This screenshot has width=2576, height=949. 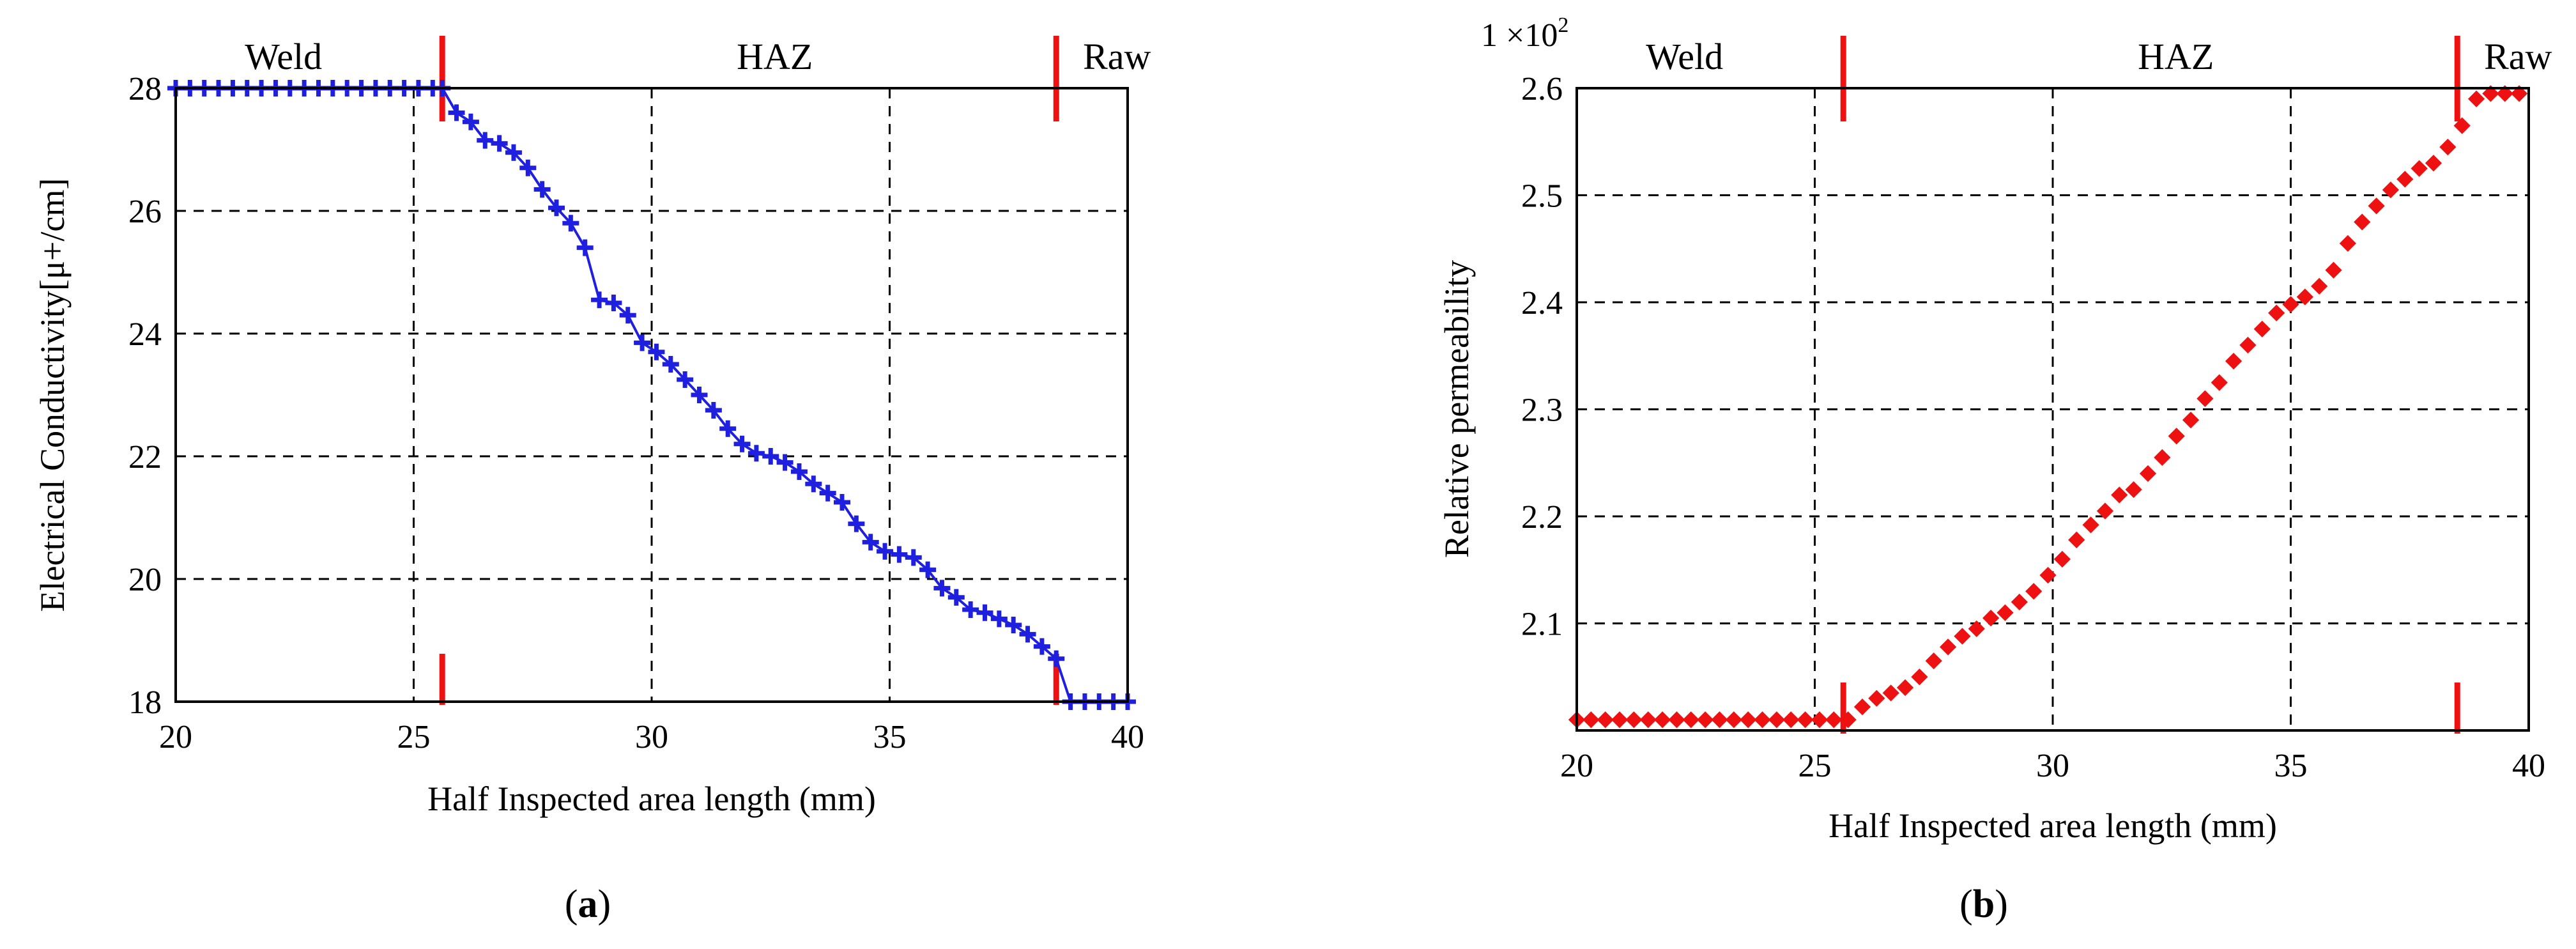 I want to click on panel-a-y-tick-label: 20, so click(x=145, y=580).